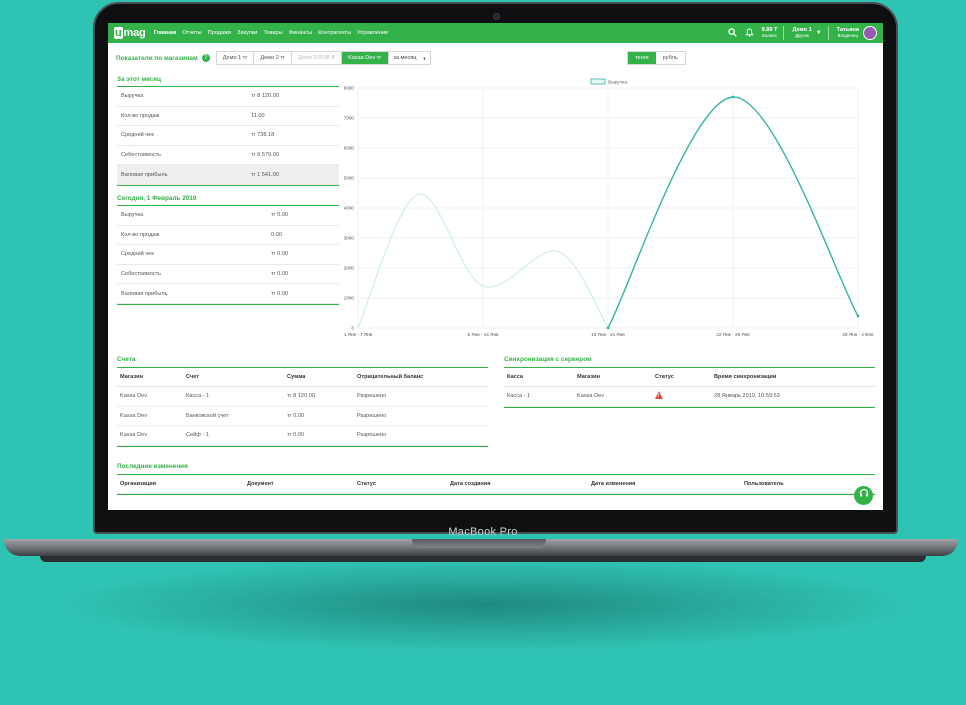  What do you see at coordinates (479, 543) in the screenshot?
I see `laptop-notch` at bounding box center [479, 543].